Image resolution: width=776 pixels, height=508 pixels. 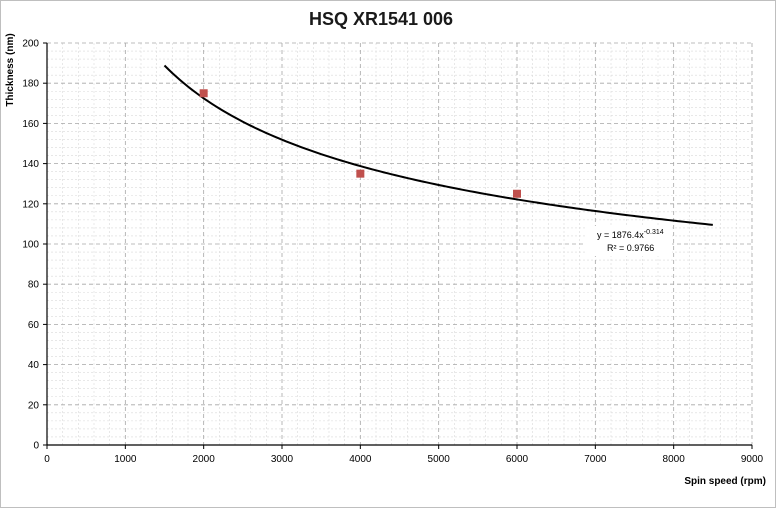 I want to click on y-tick-label: 180, so click(x=30, y=84).